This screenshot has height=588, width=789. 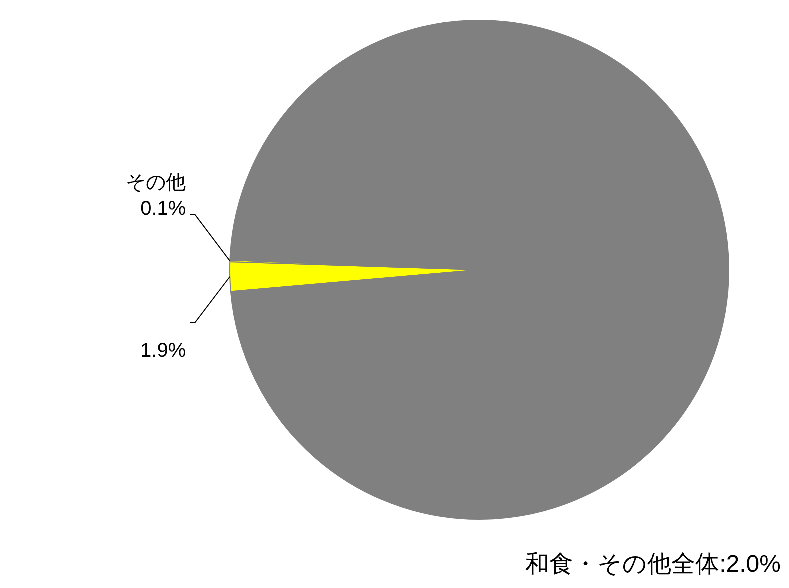 I want to click on data-label: 1.9%, so click(x=163, y=351).